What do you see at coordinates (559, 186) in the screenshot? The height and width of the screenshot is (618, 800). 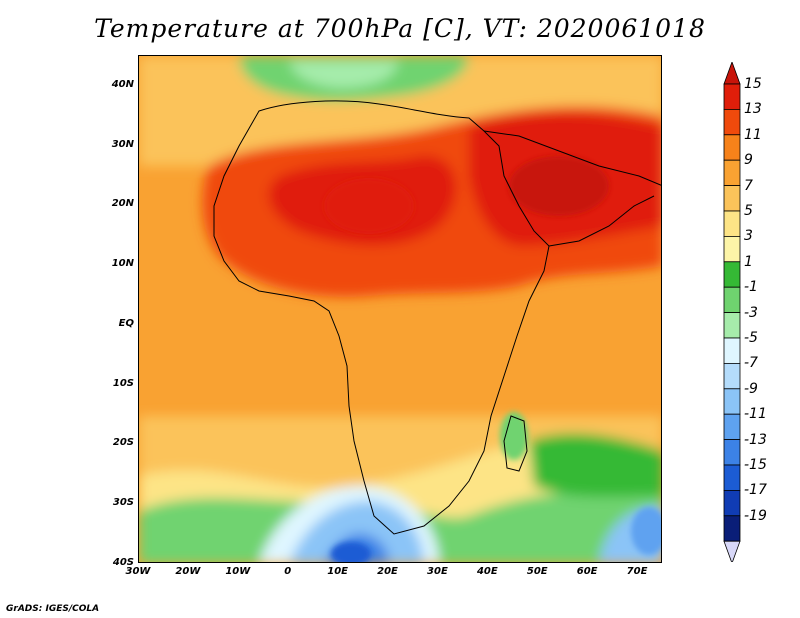 I see `field-arabia-spot` at bounding box center [559, 186].